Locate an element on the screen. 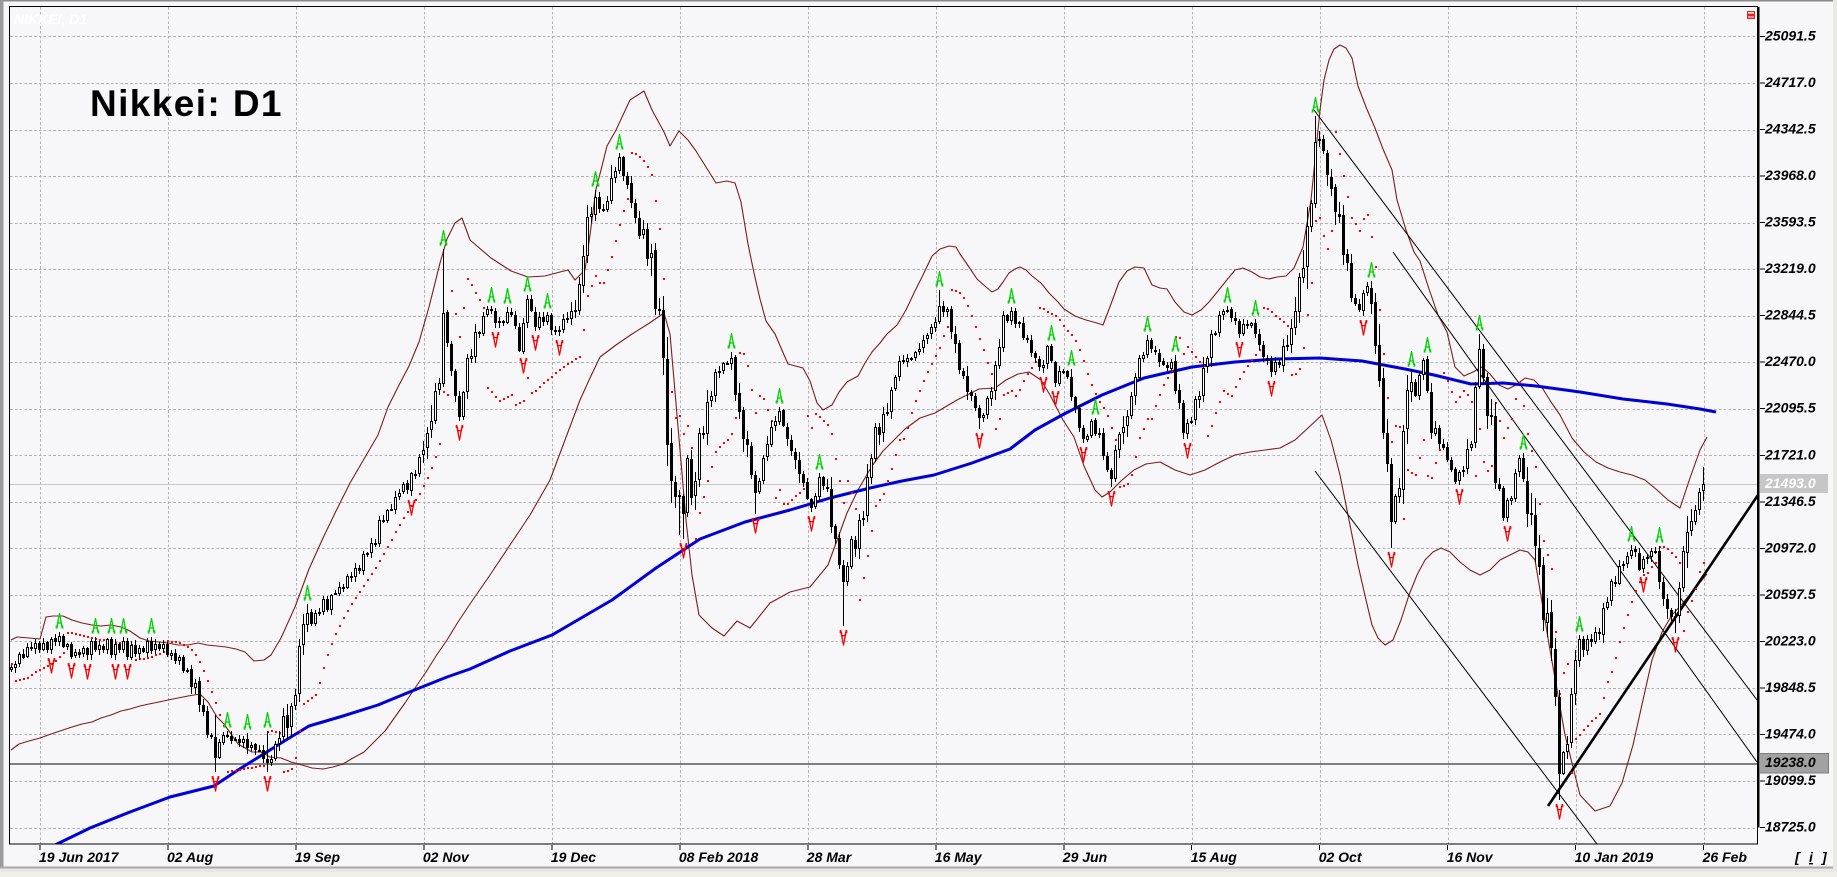 This screenshot has width=1837, height=877. svg-text: 23593.5 is located at coordinates (1790, 222).